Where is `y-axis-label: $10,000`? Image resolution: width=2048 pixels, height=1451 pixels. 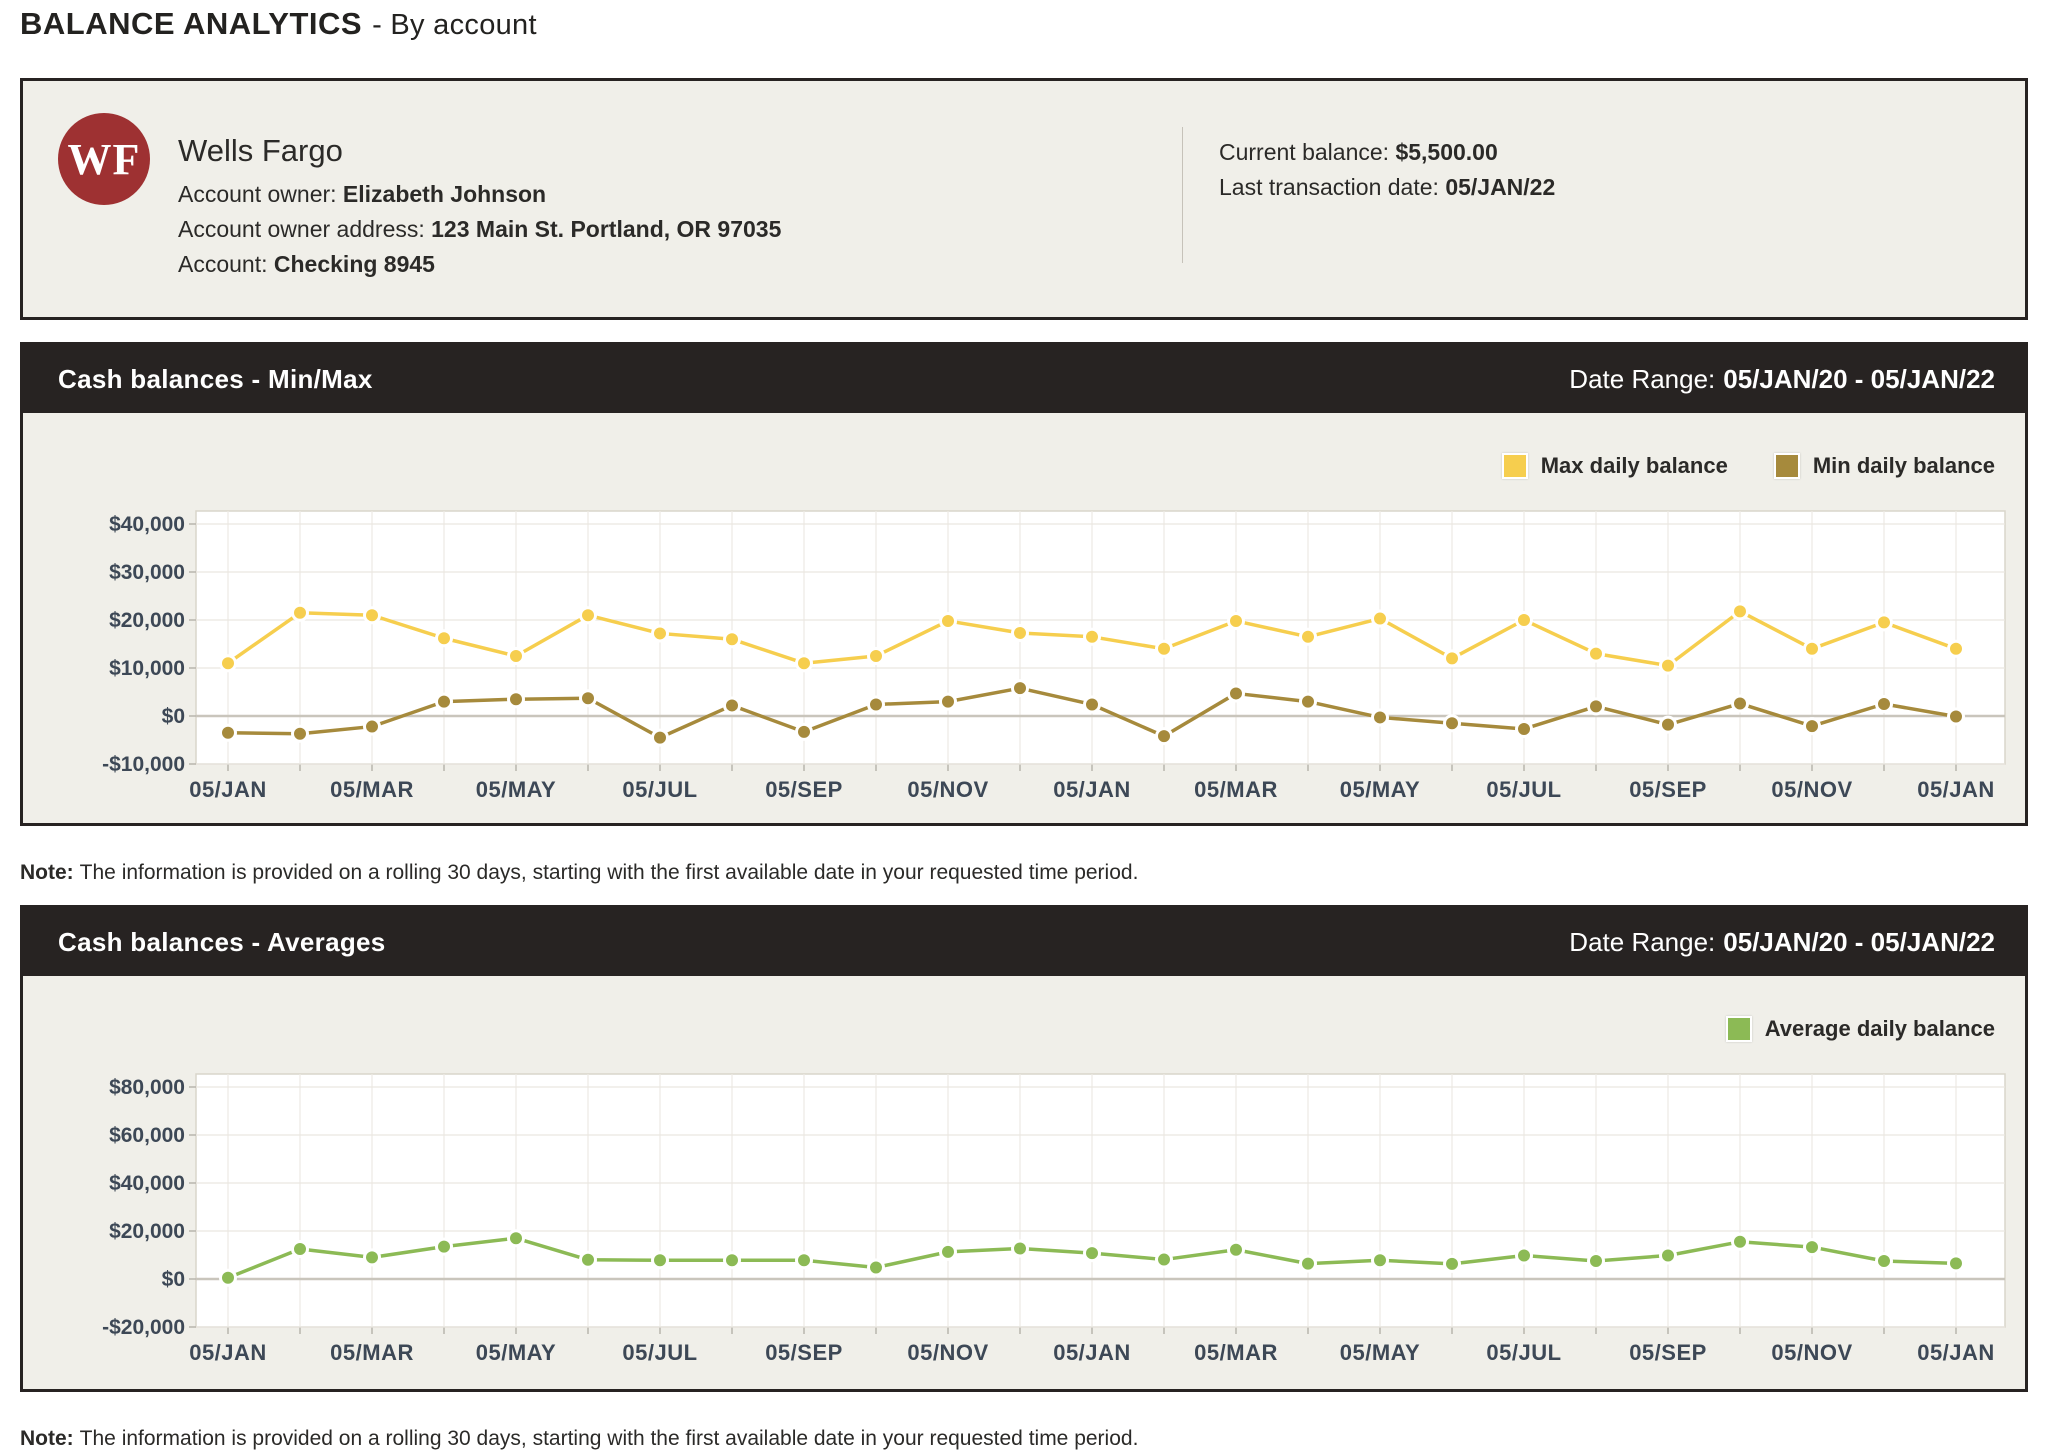
y-axis-label: $10,000 is located at coordinates (147, 668).